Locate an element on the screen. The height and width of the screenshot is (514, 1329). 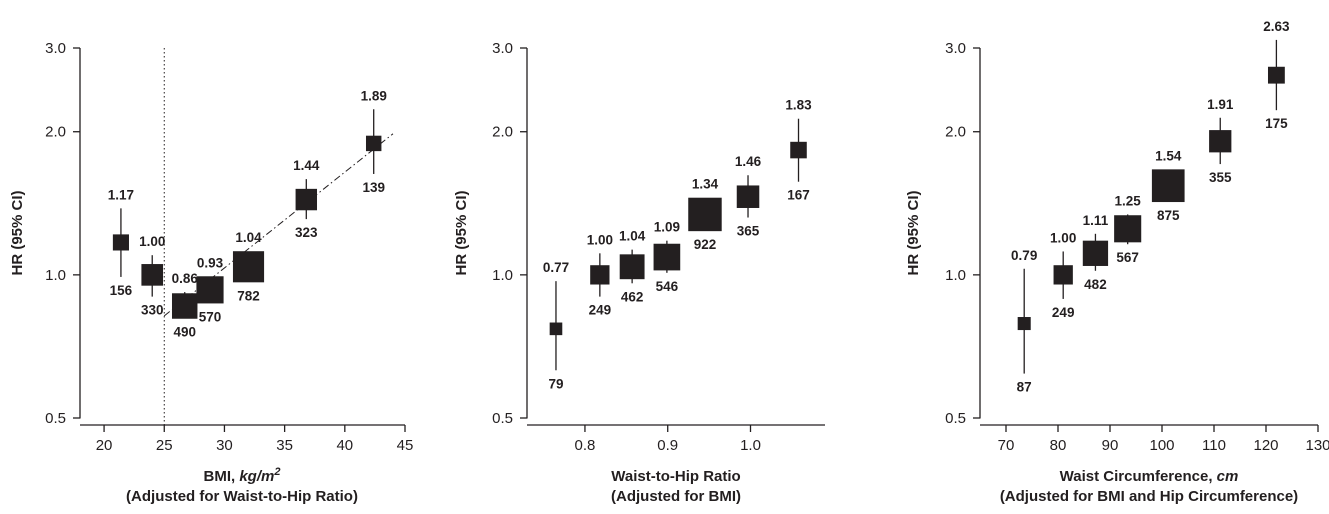
x-tick-label: 30 is located at coordinates (224, 445).